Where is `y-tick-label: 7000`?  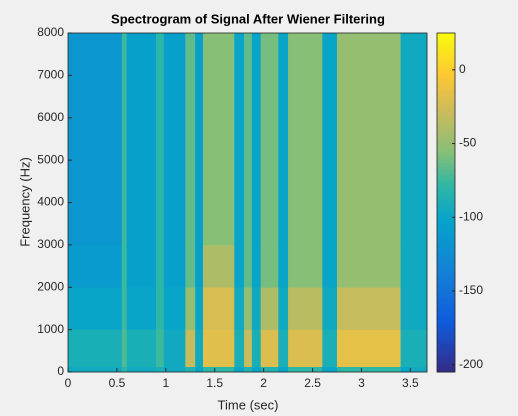
y-tick-label: 7000 is located at coordinates (50, 75).